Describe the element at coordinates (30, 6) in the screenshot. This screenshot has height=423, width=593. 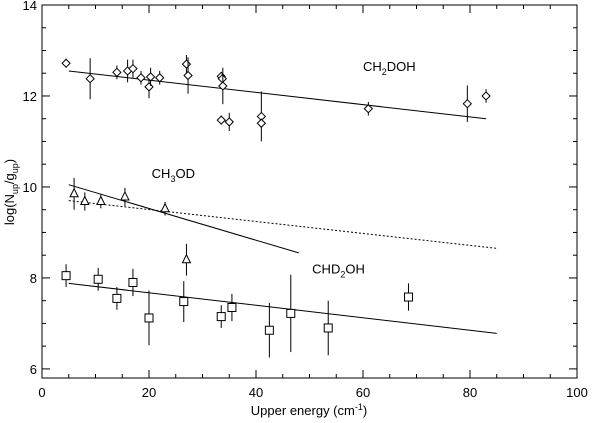
I see `y-tick-label: 14` at that location.